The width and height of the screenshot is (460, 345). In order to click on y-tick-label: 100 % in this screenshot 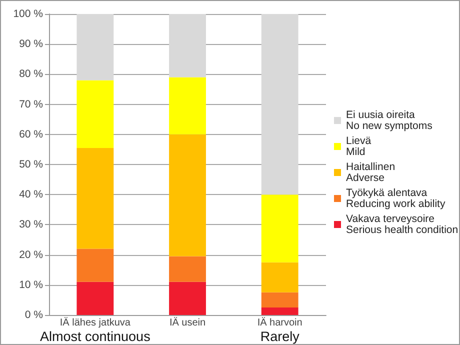, I will do `click(28, 14)`.